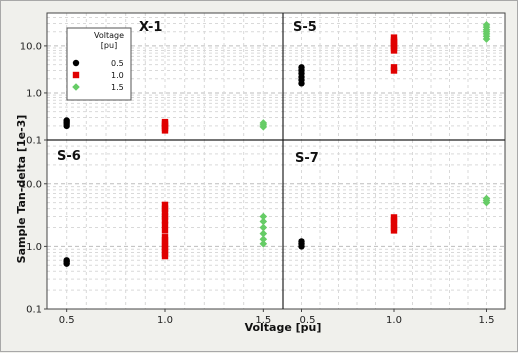 The image size is (518, 353). Describe the element at coordinates (117, 63) in the screenshot. I see `legend-entry-label: 0.5` at that location.